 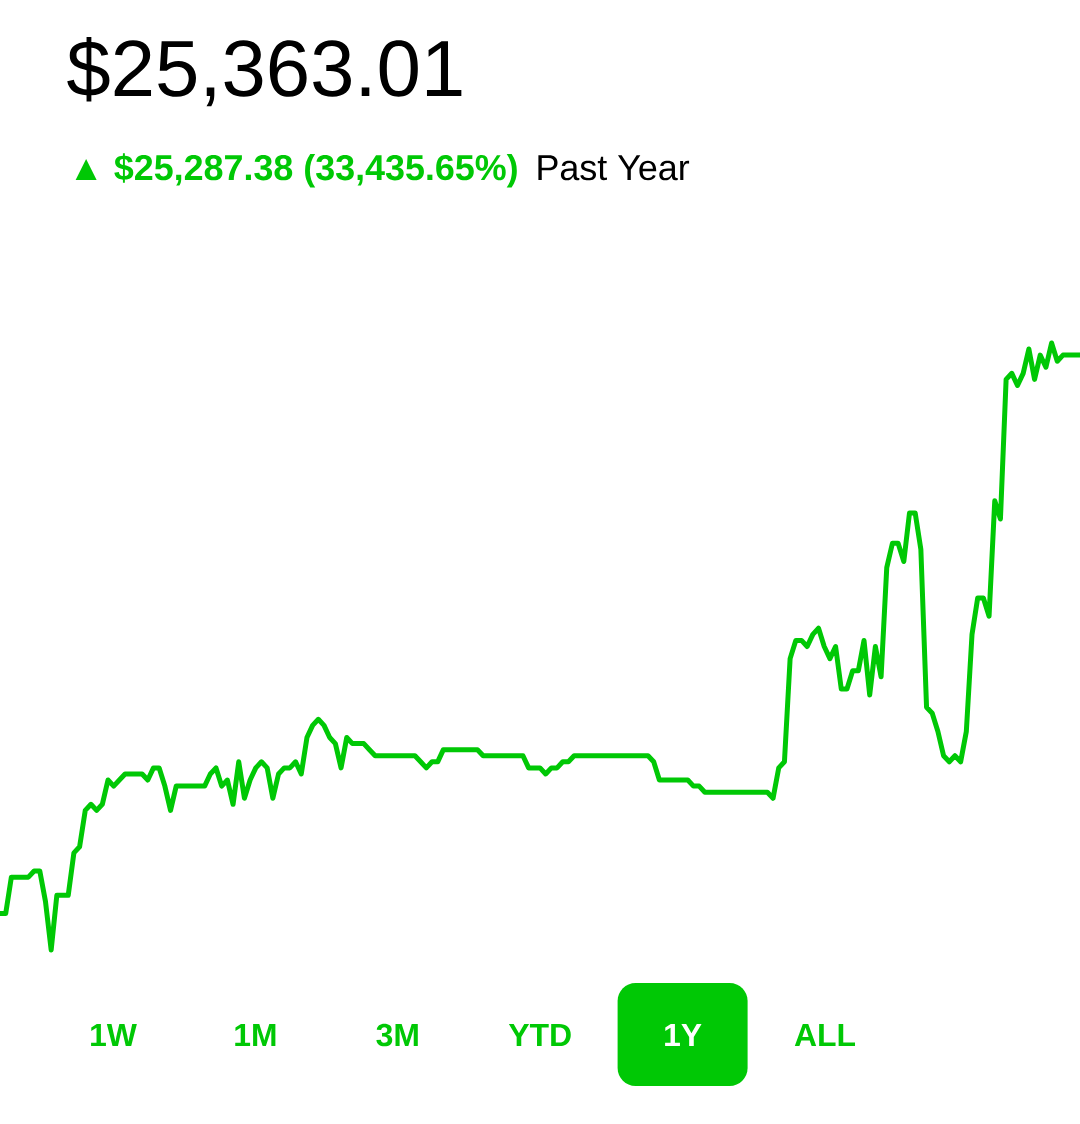 What do you see at coordinates (397, 1035) in the screenshot?
I see `text: 3M` at bounding box center [397, 1035].